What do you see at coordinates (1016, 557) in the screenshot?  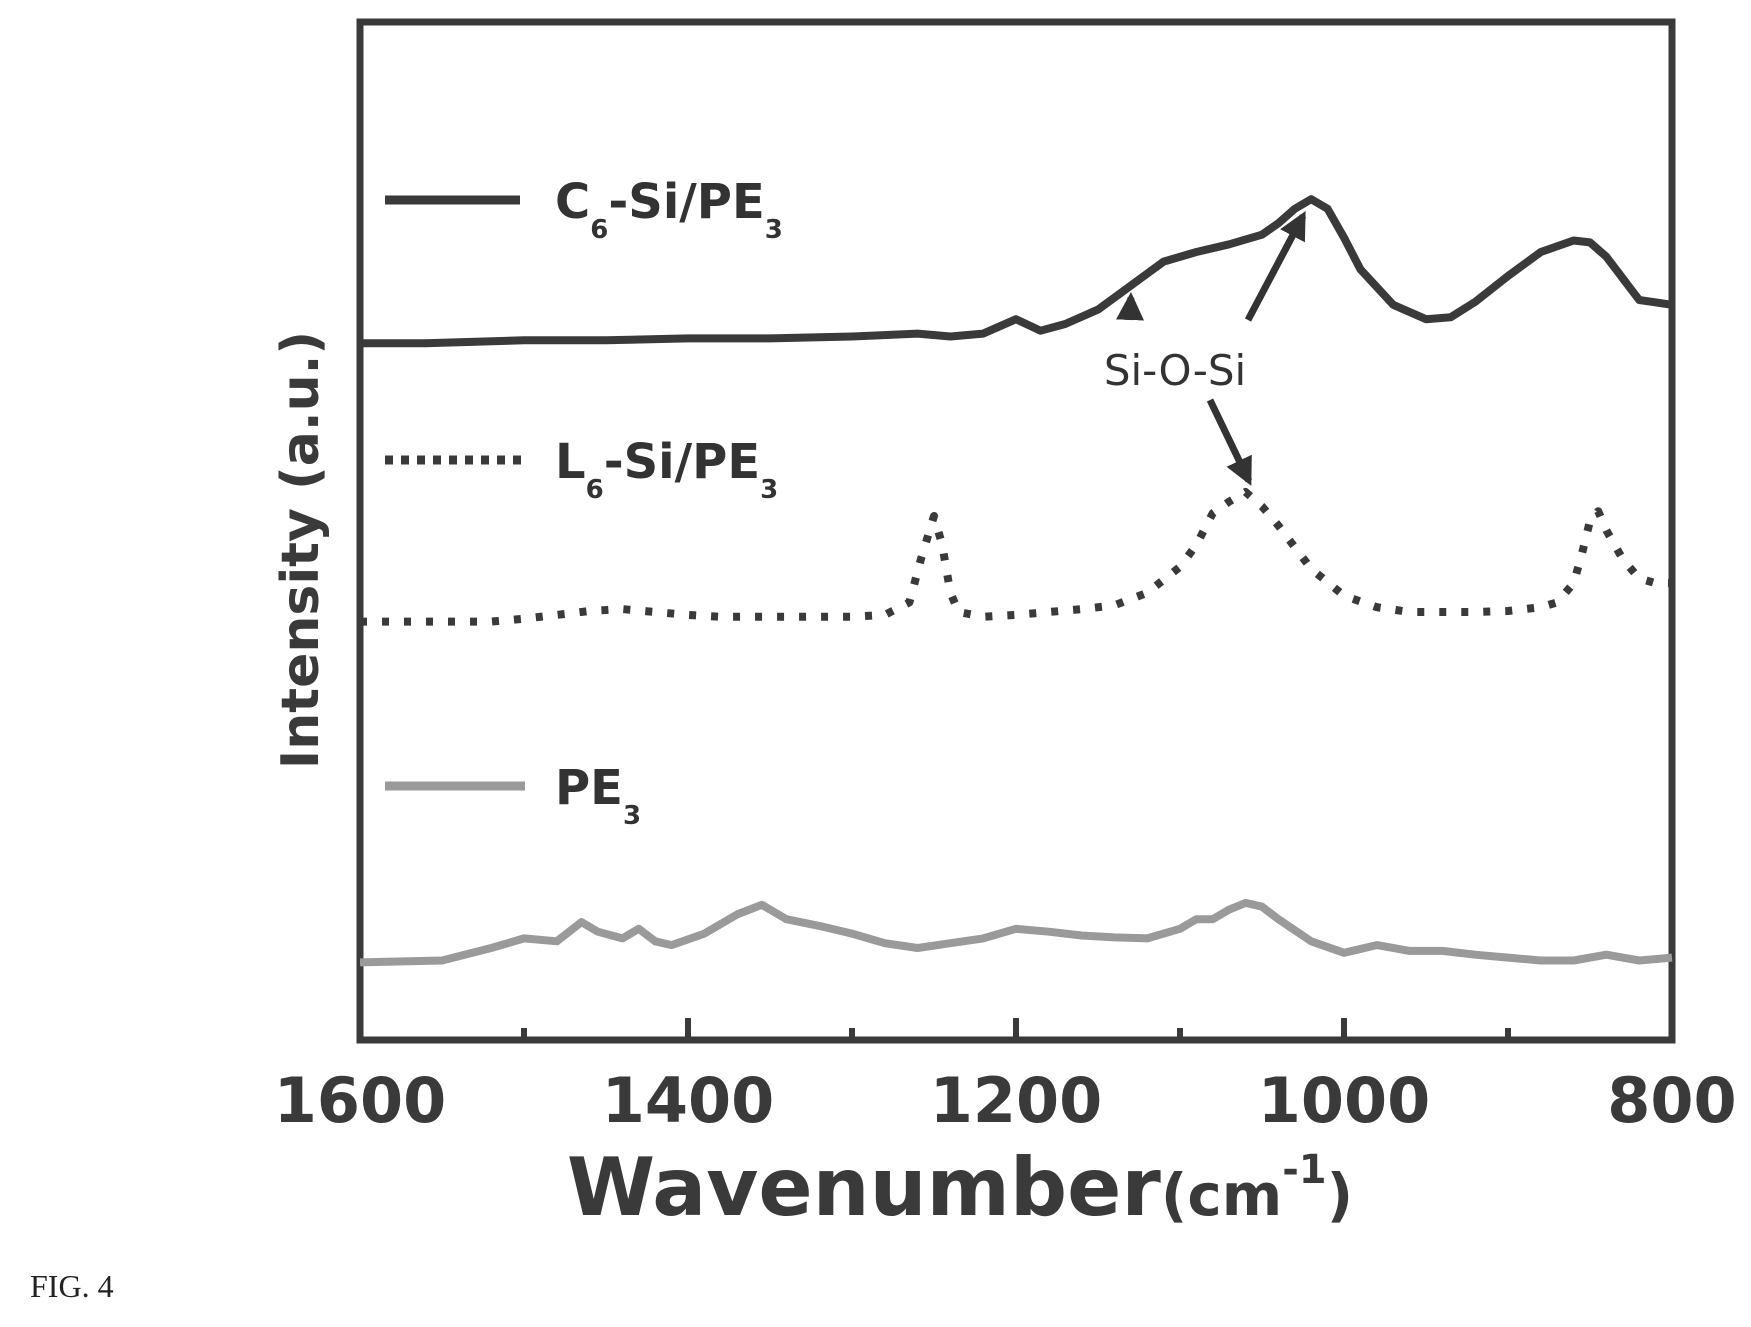 I see `series-l6-si-pe3` at bounding box center [1016, 557].